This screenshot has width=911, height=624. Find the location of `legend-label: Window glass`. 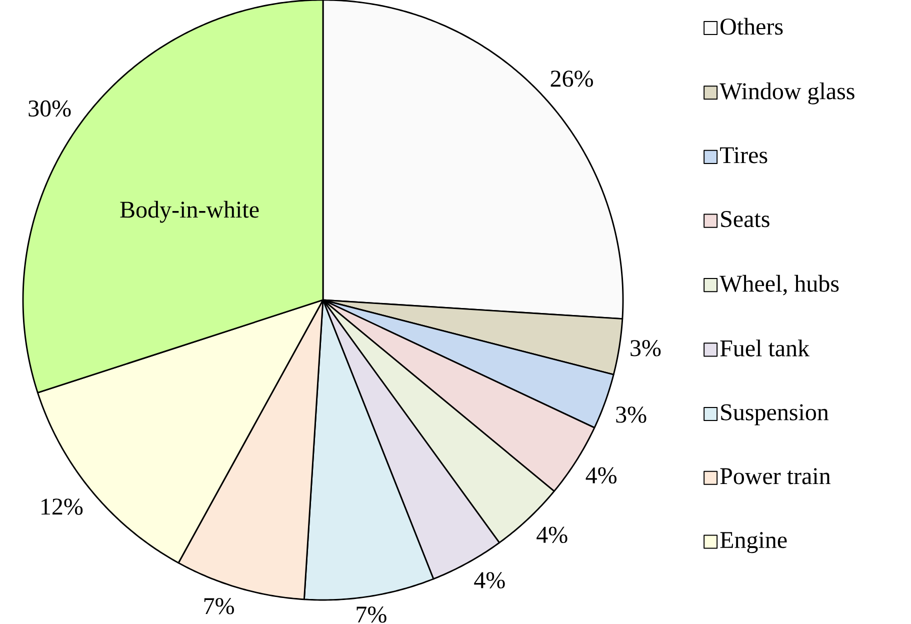

legend-label: Window glass is located at coordinates (787, 93).